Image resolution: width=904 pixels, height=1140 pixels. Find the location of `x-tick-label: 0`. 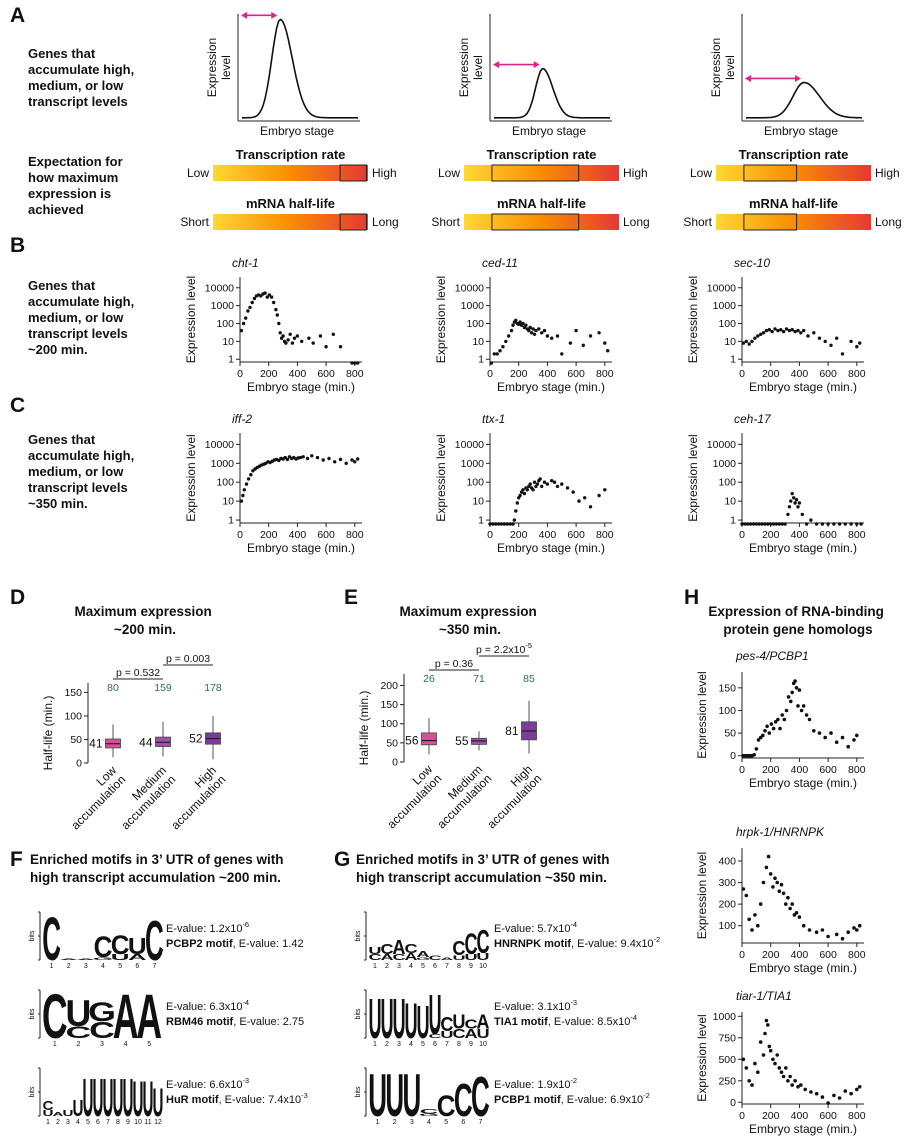

x-tick-label: 0 is located at coordinates (742, 374).